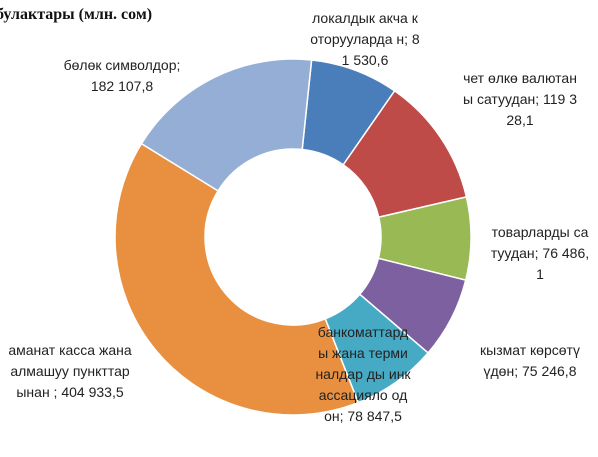 Image resolution: width=598 pixels, height=457 pixels. Describe the element at coordinates (520, 99) in the screenshot. I see `data-label: чет өлкө валютаны сатуудан; 119 328,1` at that location.